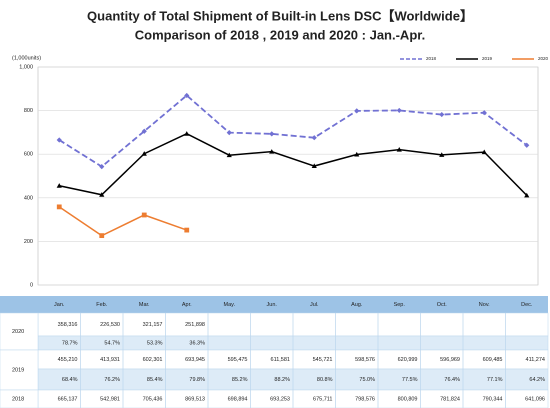 The image size is (550, 408). Describe the element at coordinates (410, 380) in the screenshot. I see `table-cell-text: 77.5%` at that location.